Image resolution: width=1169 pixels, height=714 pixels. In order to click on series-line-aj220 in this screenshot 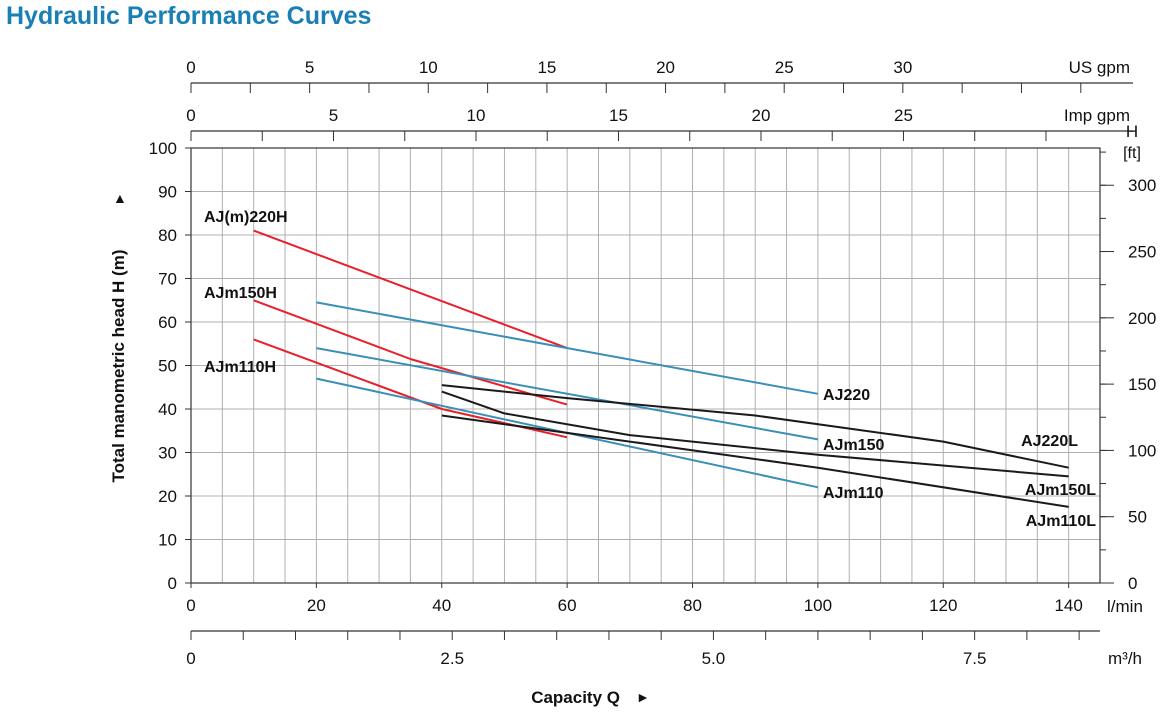, I will do `click(567, 348)`.